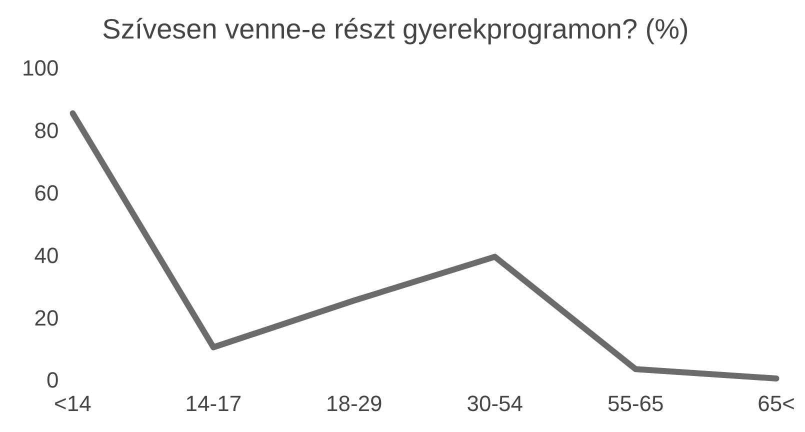 The width and height of the screenshot is (805, 432). Describe the element at coordinates (777, 403) in the screenshot. I see `x-tick-label: 65<` at that location.